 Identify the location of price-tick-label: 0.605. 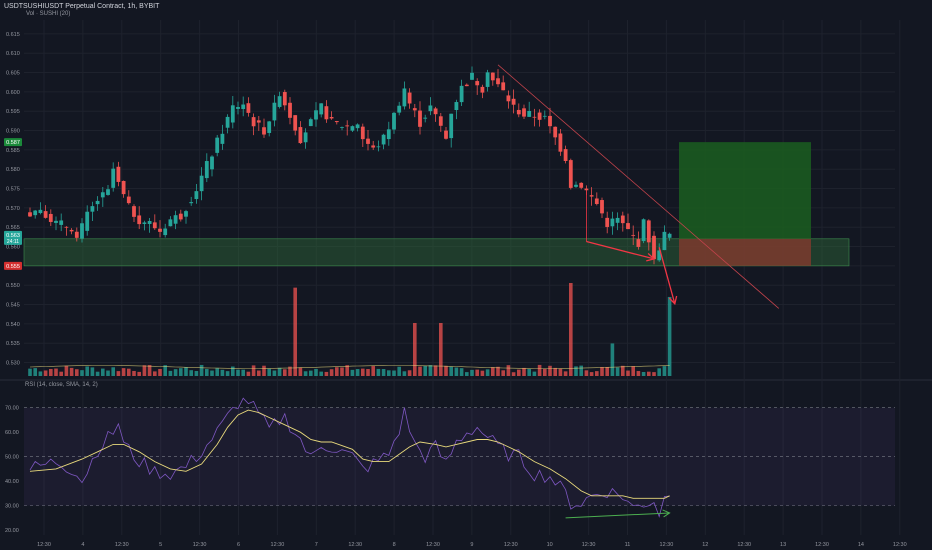
(13, 74).